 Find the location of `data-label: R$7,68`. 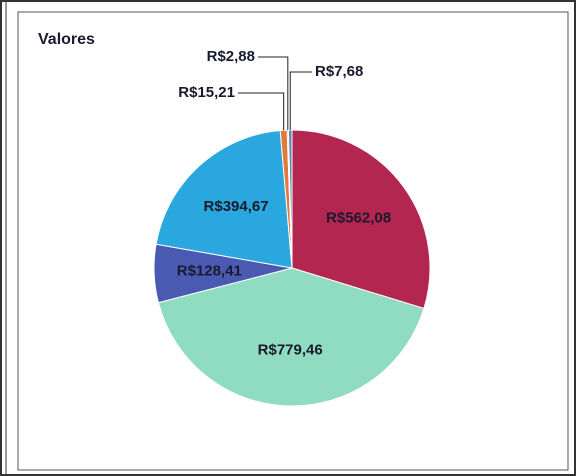

data-label: R$7,68 is located at coordinates (339, 71).